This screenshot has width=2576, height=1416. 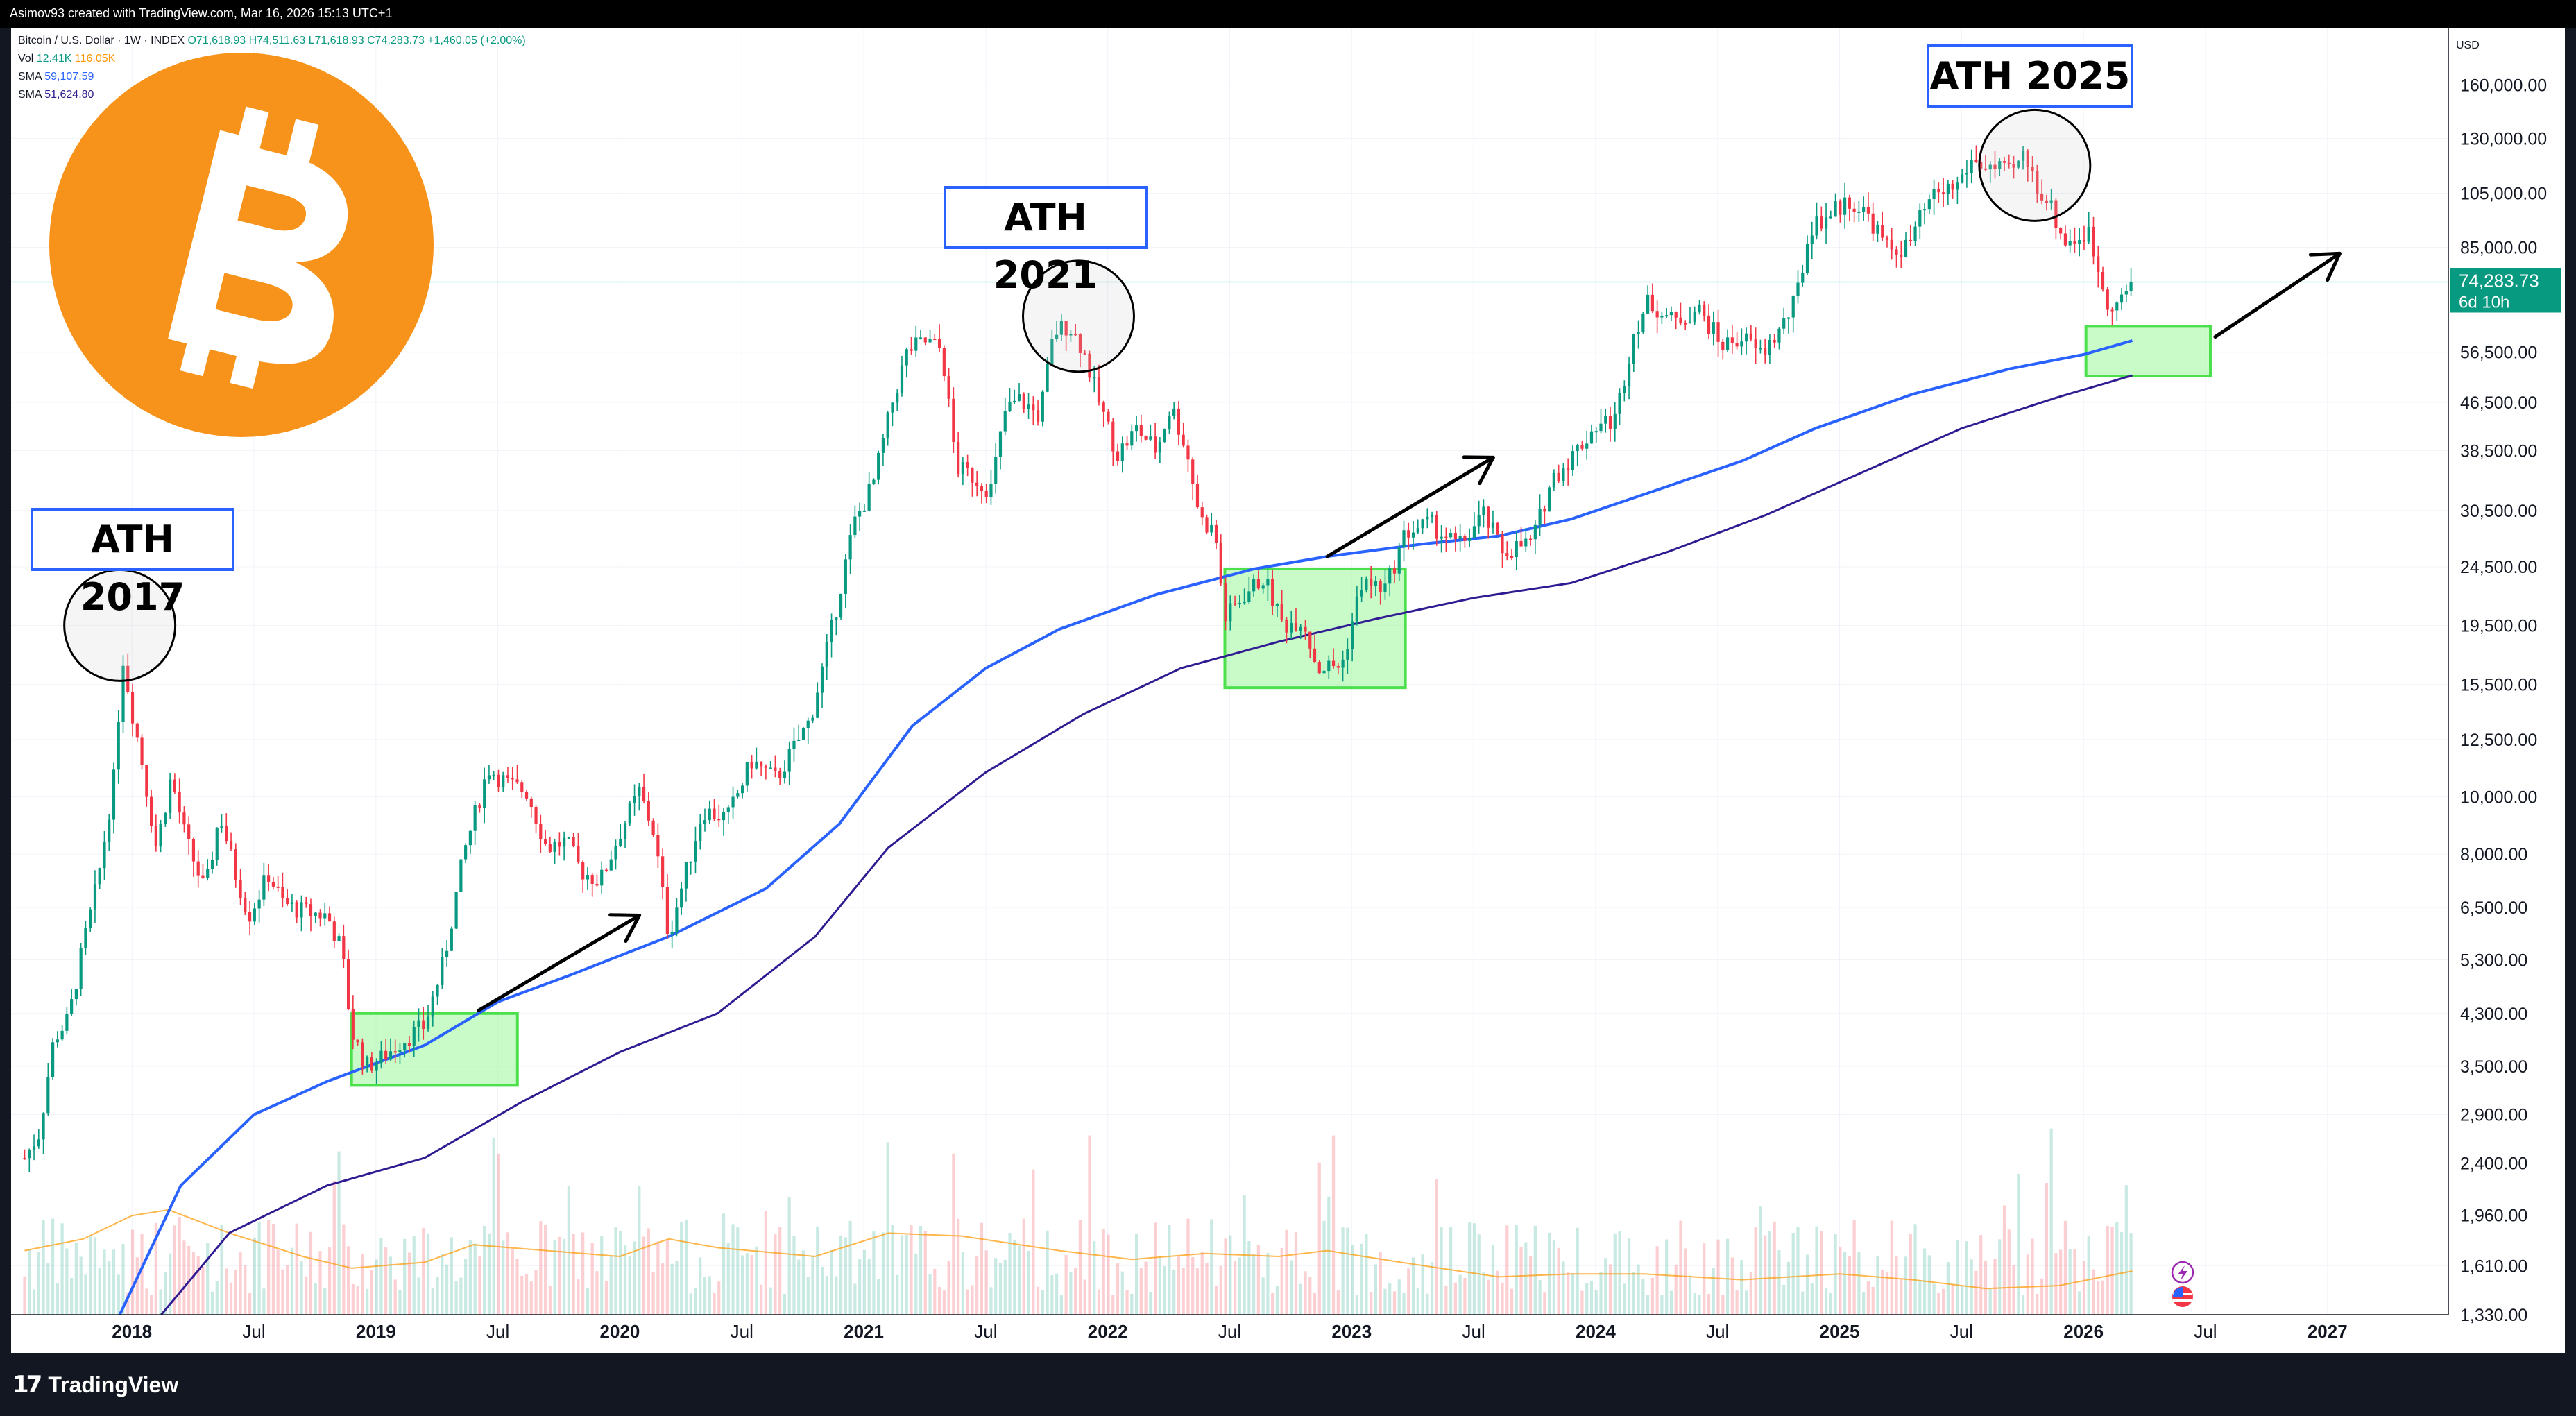 I want to click on y-tick-label: 38,500.00, so click(x=2498, y=451).